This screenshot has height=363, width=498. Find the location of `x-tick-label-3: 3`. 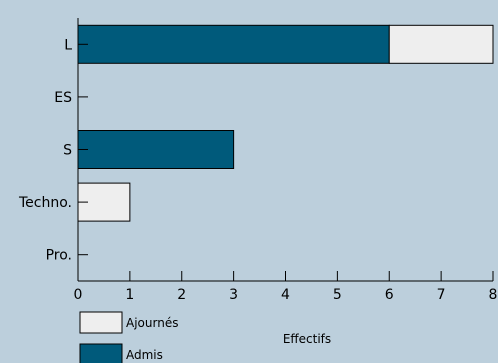

x-tick-label-3: 3 is located at coordinates (233, 295).